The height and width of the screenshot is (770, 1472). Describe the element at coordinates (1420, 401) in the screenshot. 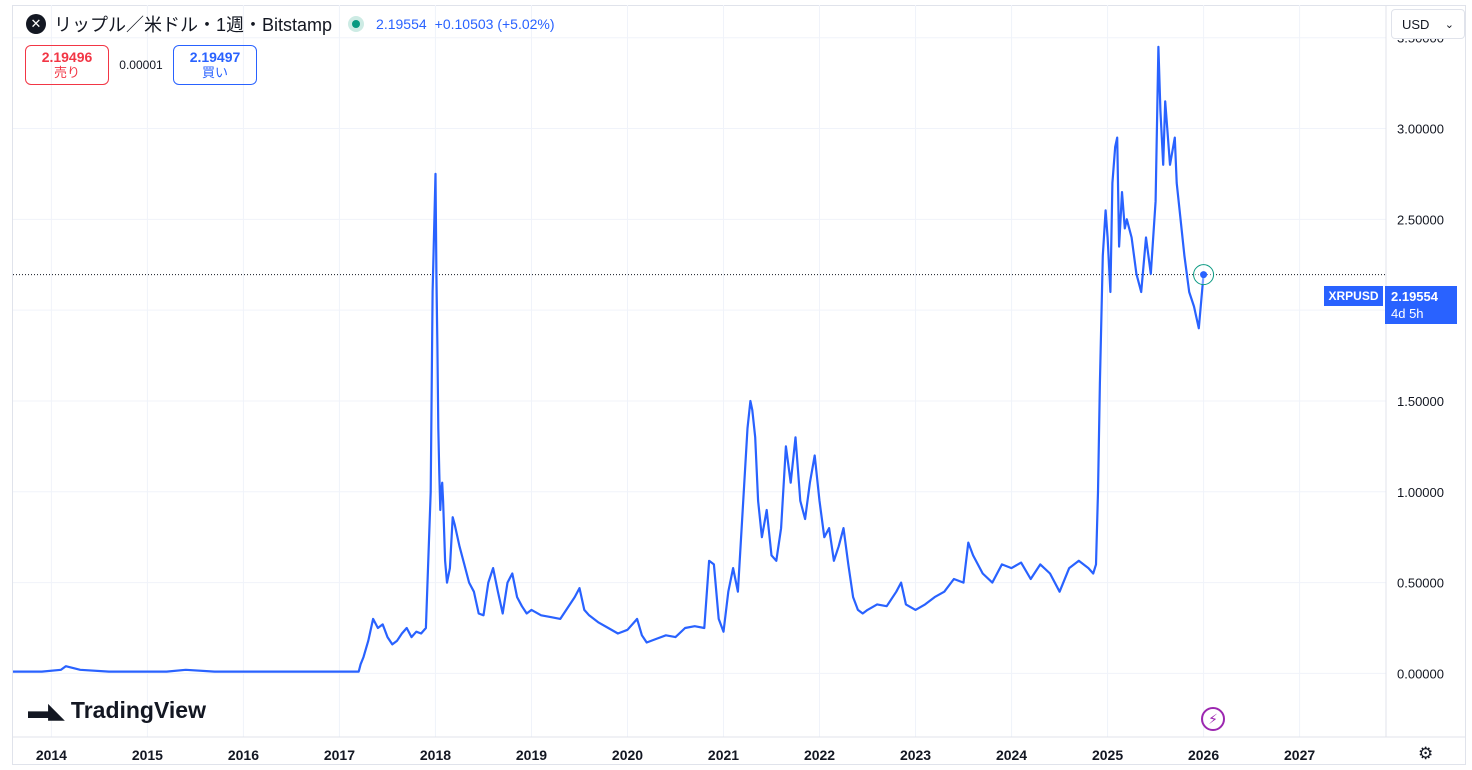

I see `y-tick-label: 1.50000` at that location.